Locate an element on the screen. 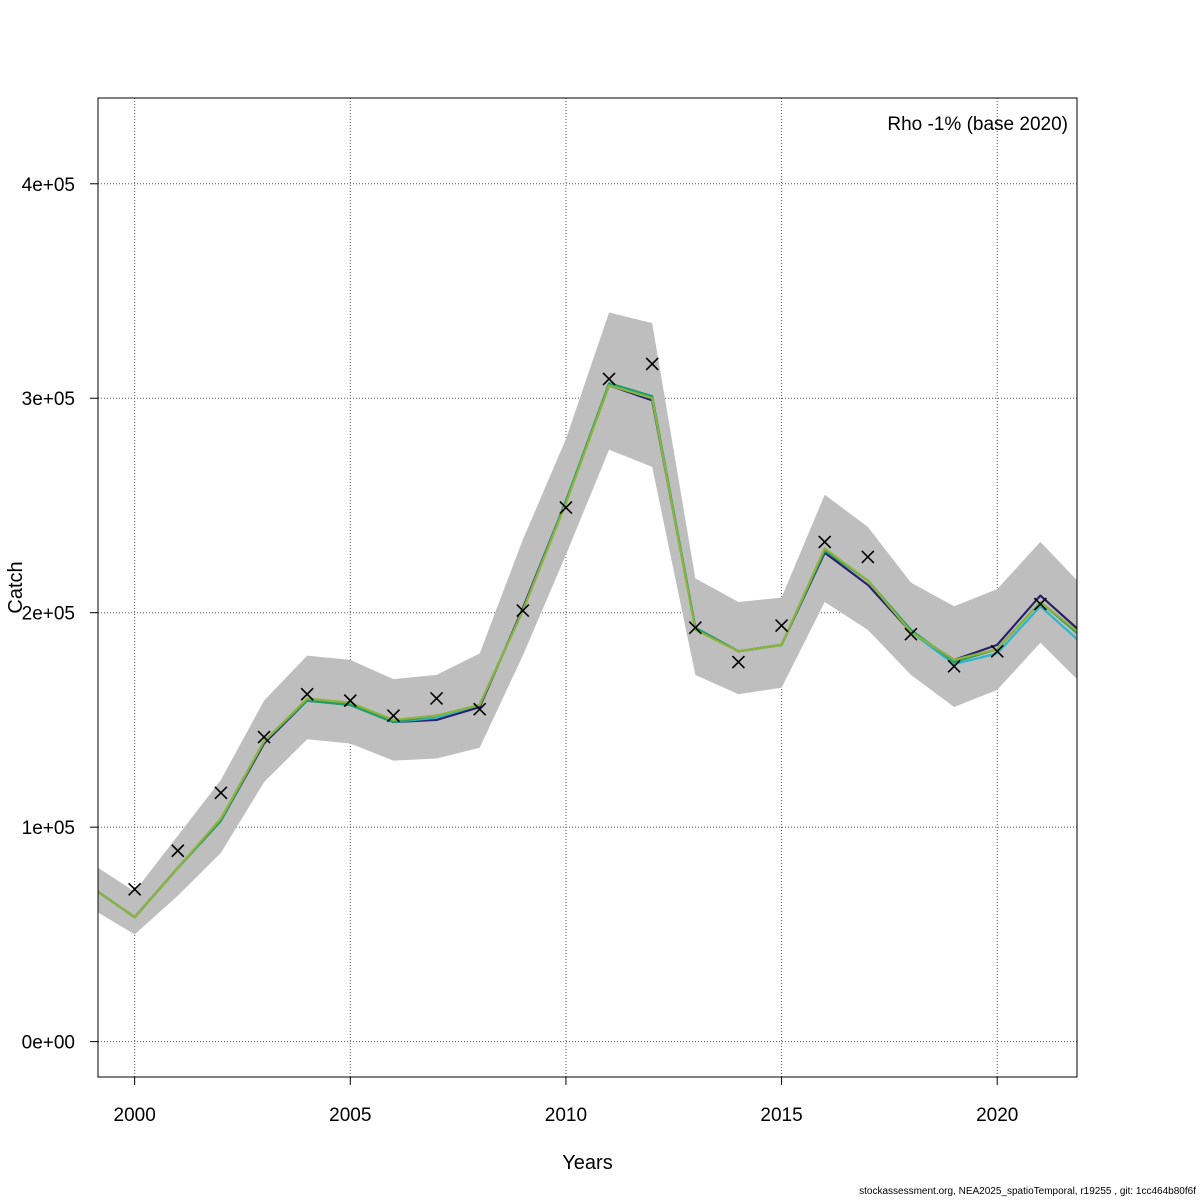  x-tick-label: 2000 is located at coordinates (135, 1115).